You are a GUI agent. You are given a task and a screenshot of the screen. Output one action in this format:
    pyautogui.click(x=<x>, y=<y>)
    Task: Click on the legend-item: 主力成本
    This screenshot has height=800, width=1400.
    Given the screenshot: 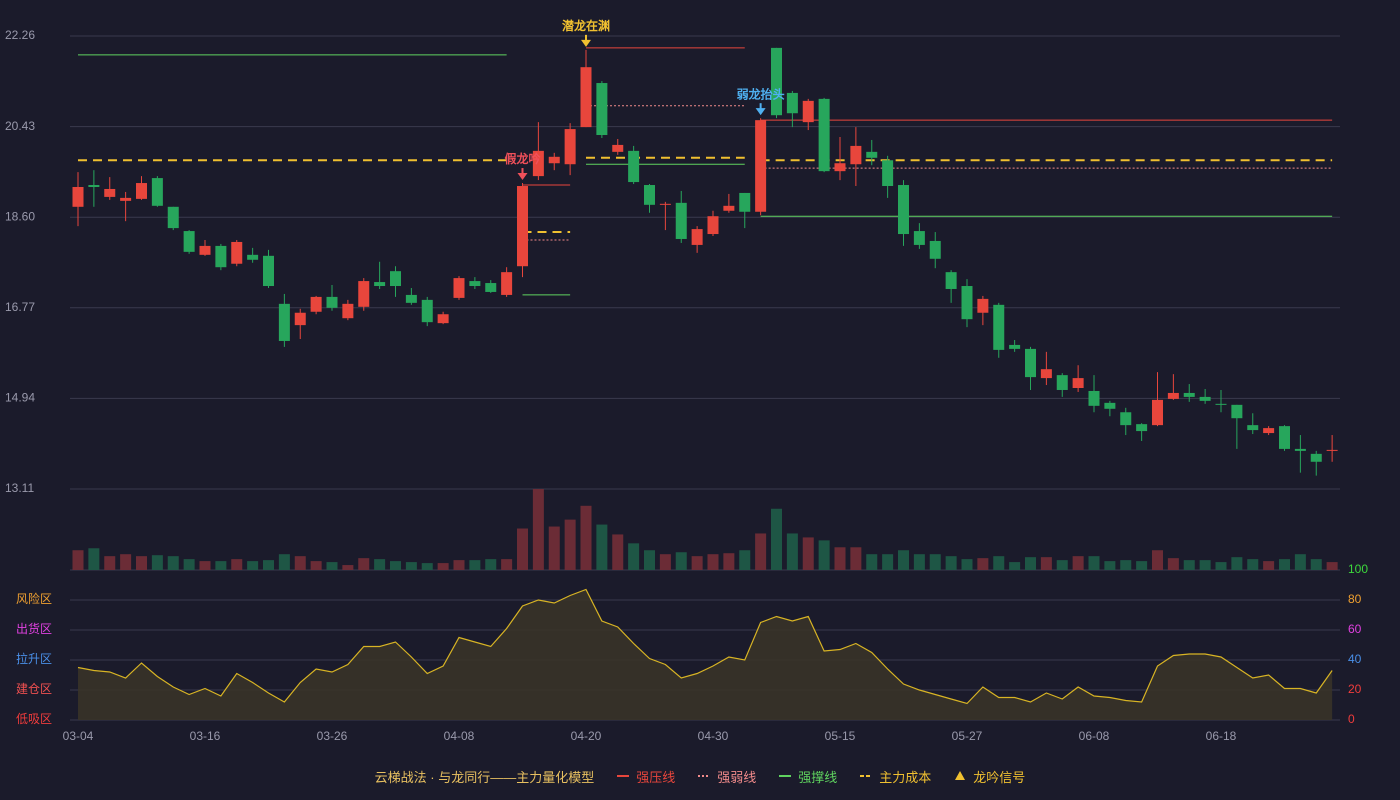 What is the action you would take?
    pyautogui.click(x=895, y=776)
    